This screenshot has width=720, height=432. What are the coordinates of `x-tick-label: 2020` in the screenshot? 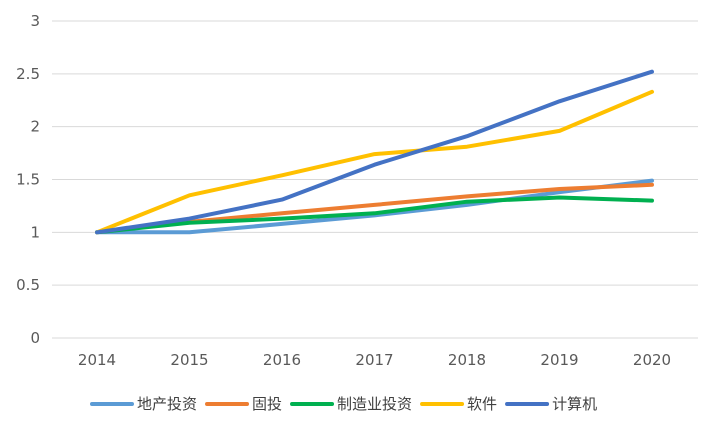 It's located at (652, 360).